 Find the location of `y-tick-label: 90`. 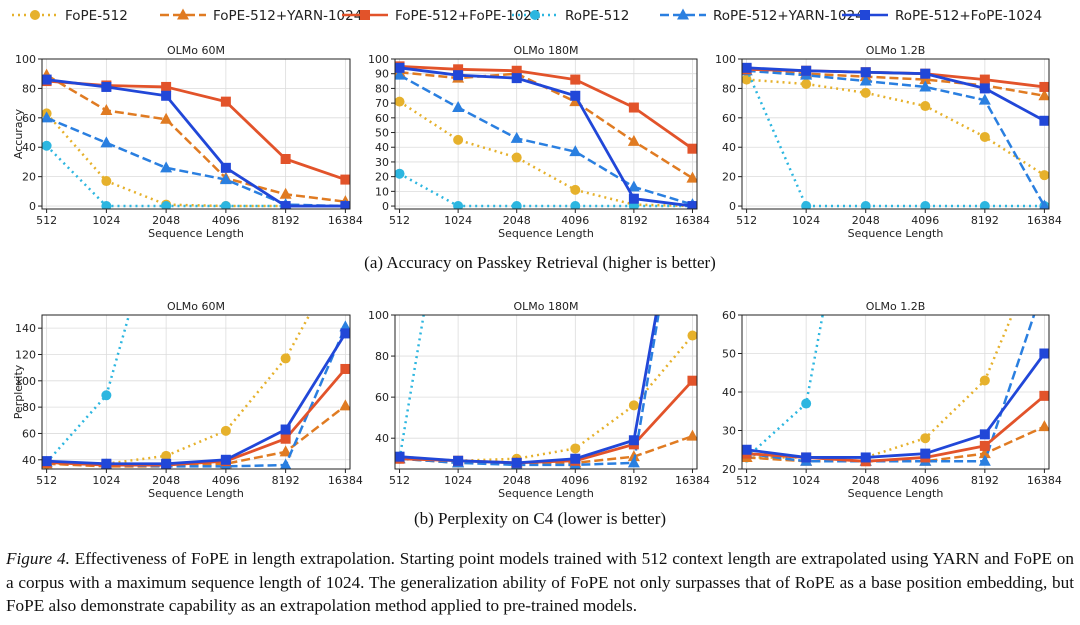

y-tick-label: 90 is located at coordinates (382, 74).